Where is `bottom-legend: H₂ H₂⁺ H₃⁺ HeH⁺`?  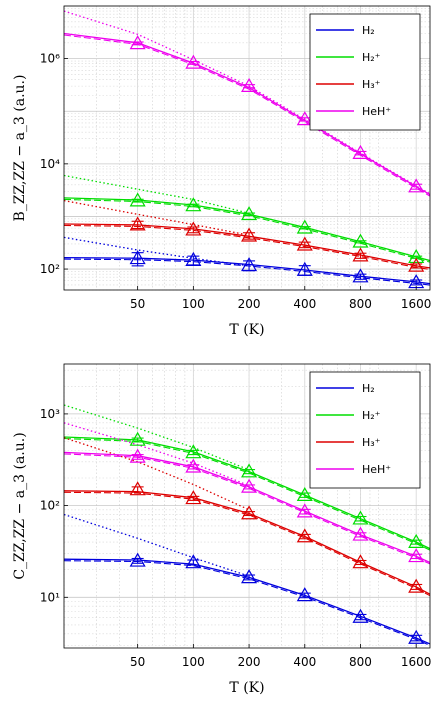
bottom-legend: H₂ H₂⁺ H₃⁺ HeH⁺ is located at coordinates (365, 430).